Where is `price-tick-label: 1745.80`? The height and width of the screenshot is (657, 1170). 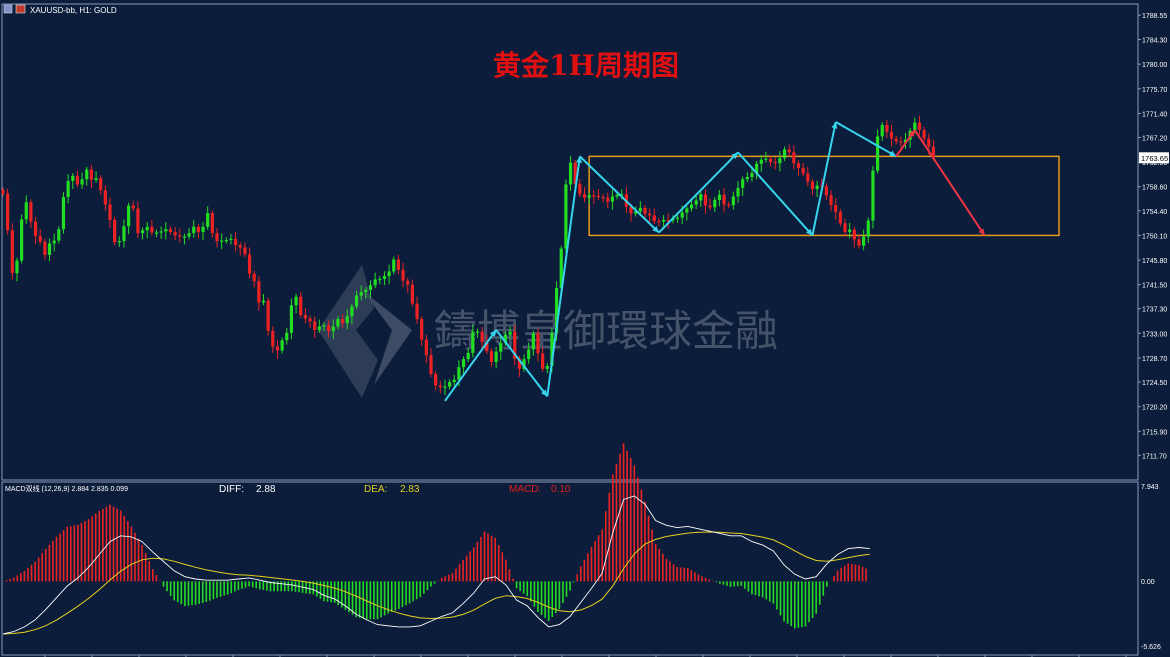
price-tick-label: 1745.80 is located at coordinates (1154, 261).